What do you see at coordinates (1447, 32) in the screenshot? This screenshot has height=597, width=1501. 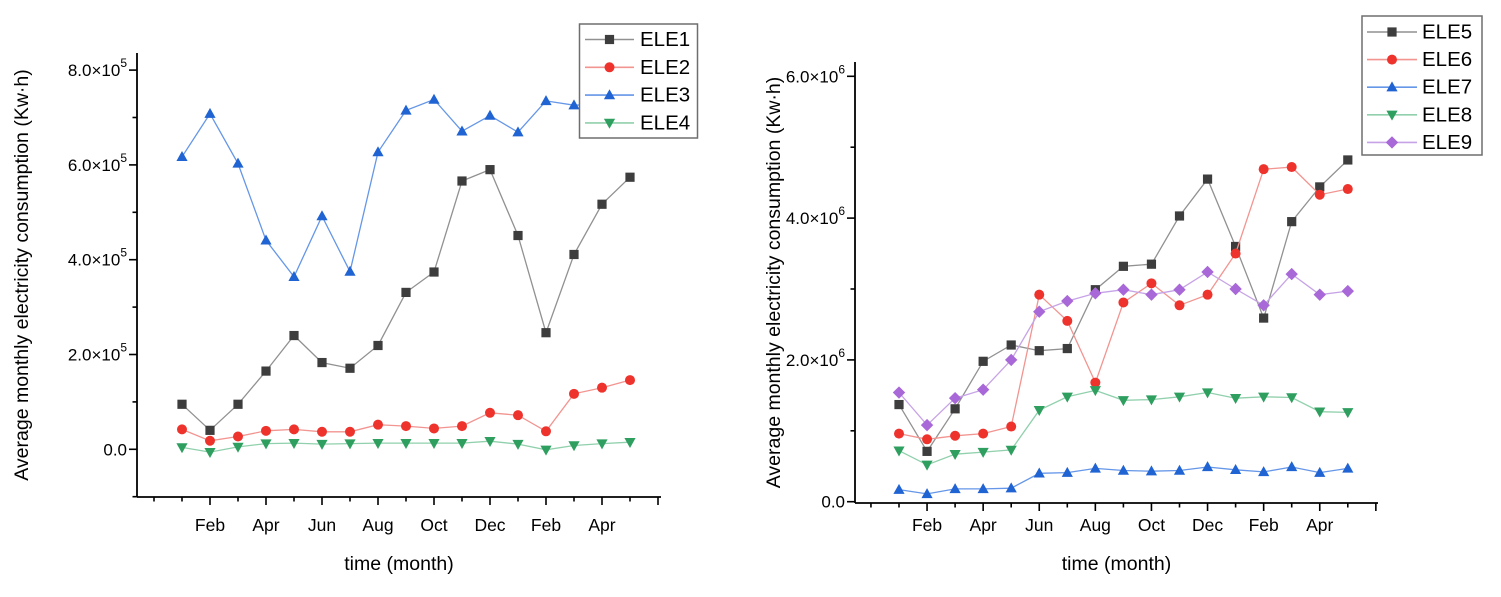 I see `legend-label: ELE5` at bounding box center [1447, 32].